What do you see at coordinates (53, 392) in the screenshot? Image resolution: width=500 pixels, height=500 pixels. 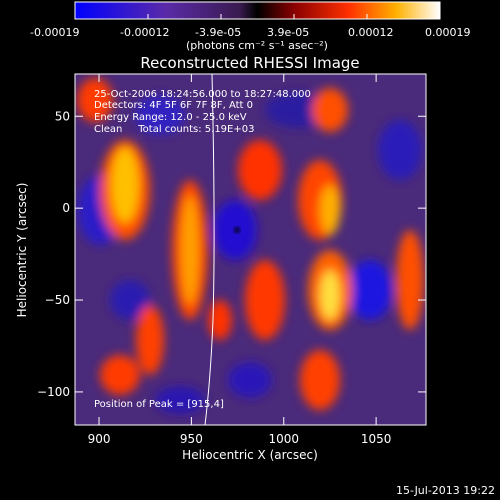 I see `y-tick-label: −100` at bounding box center [53, 392].